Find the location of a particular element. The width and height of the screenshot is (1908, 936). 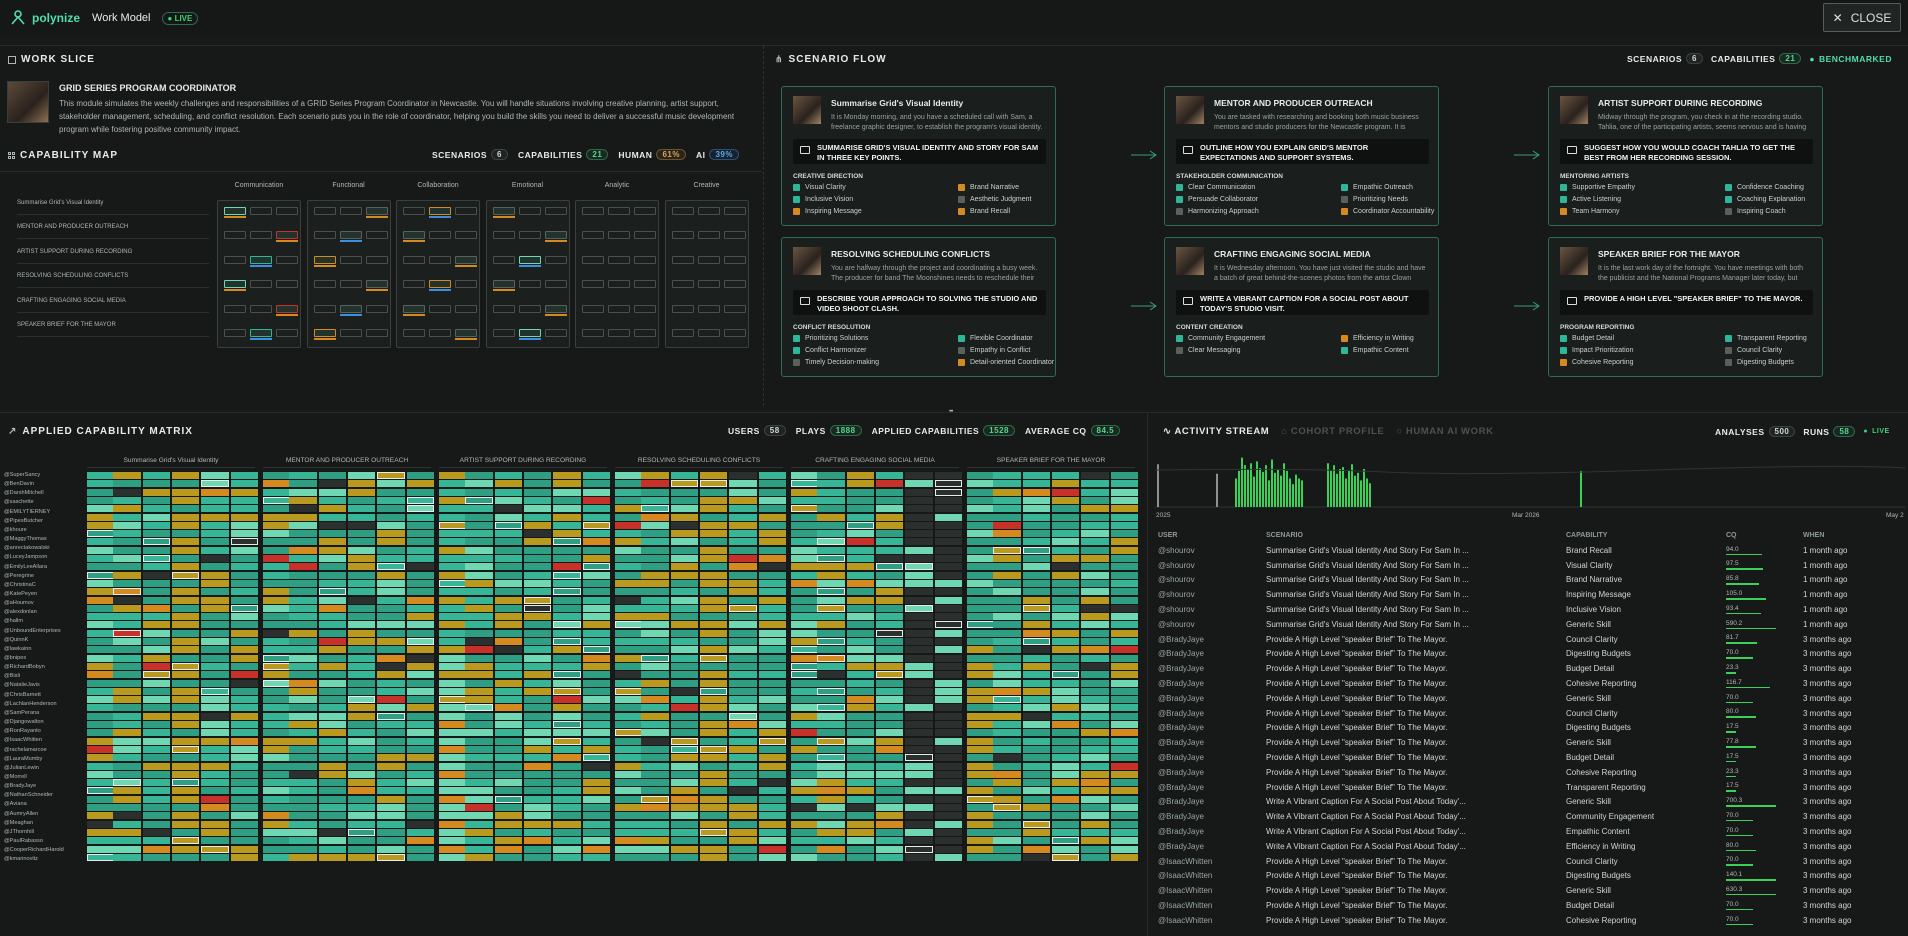

close-button: ✕ CLOSE is located at coordinates (1862, 17).